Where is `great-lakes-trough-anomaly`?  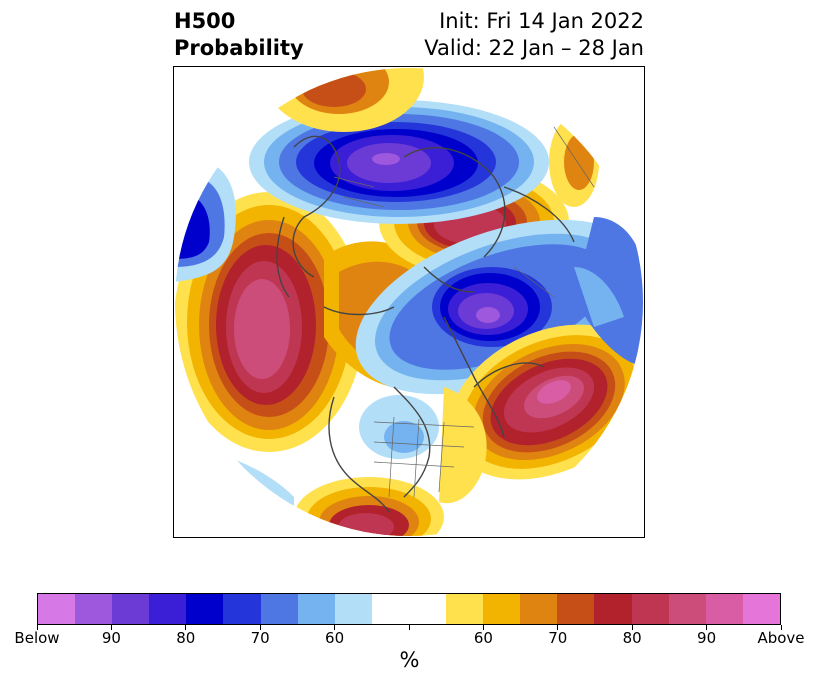
great-lakes-trough-anomaly is located at coordinates (399, 427).